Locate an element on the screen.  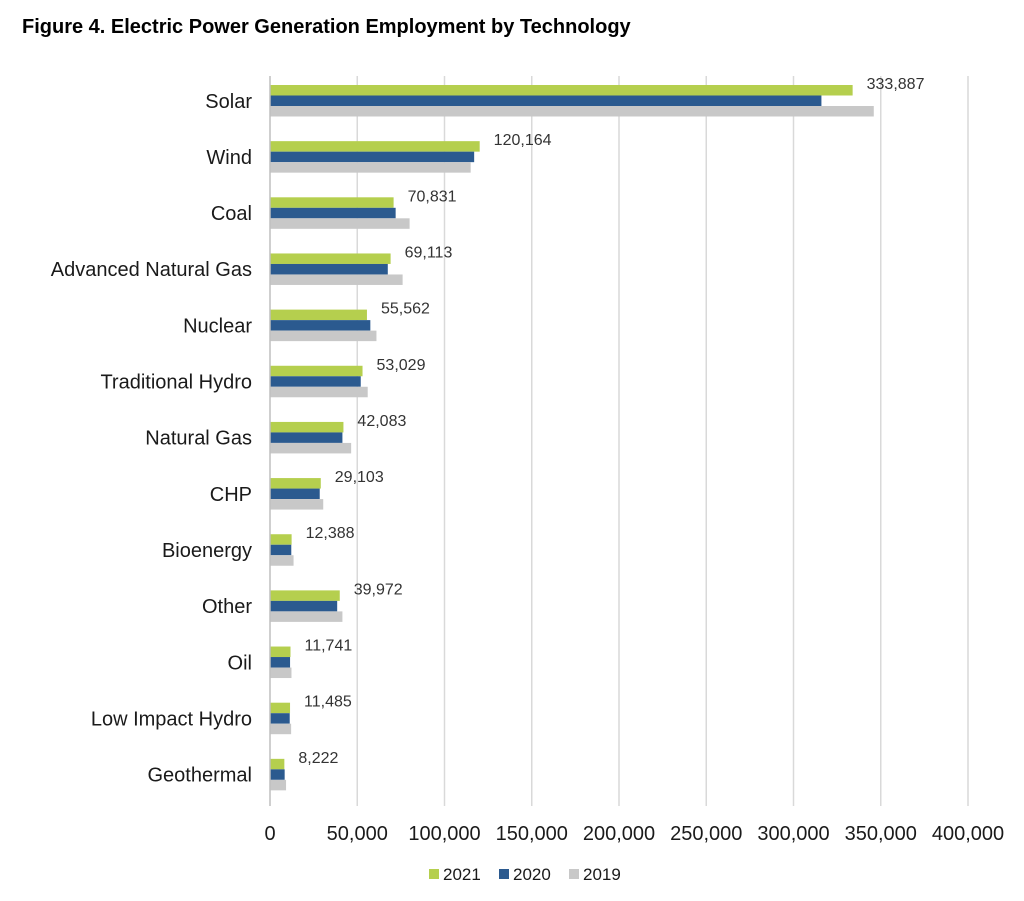
data-label: 69,113 is located at coordinates (429, 252).